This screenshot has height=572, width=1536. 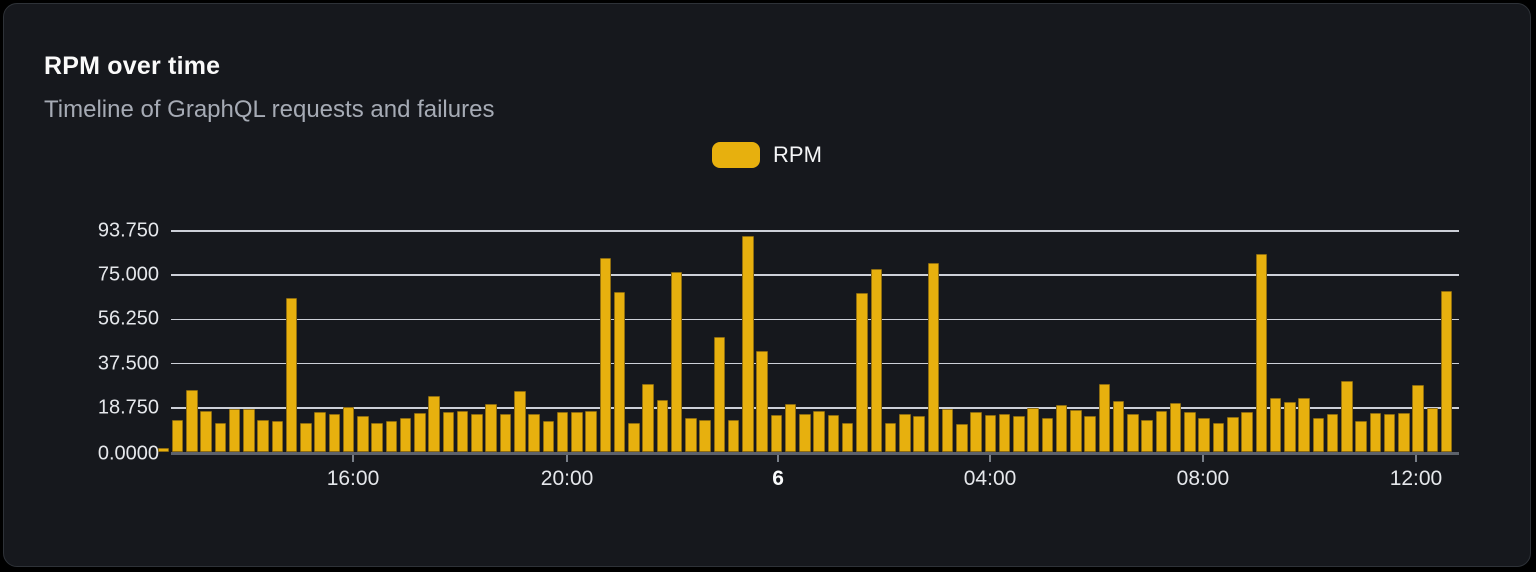 What do you see at coordinates (815, 453) in the screenshot?
I see `x-axis-line` at bounding box center [815, 453].